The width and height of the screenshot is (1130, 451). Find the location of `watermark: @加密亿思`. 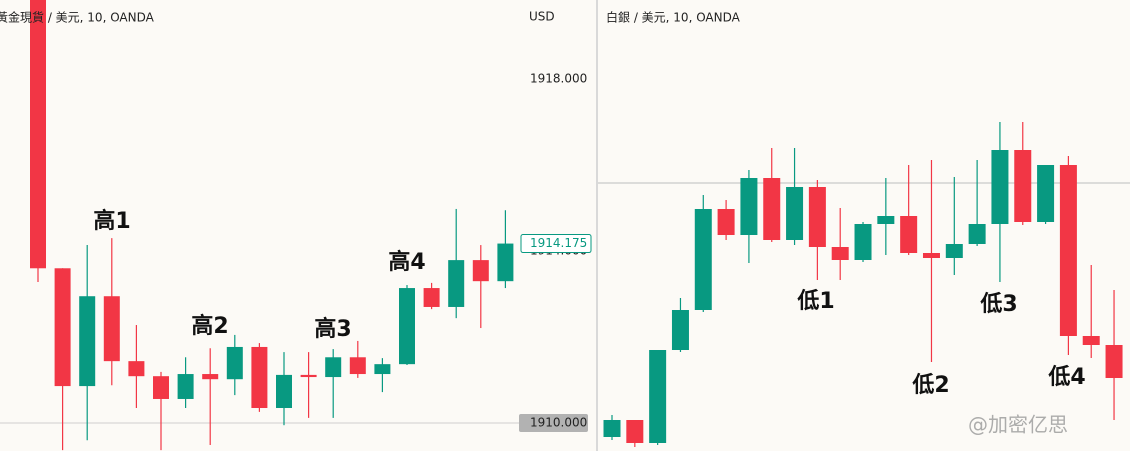

watermark: @加密亿思 is located at coordinates (1018, 425).